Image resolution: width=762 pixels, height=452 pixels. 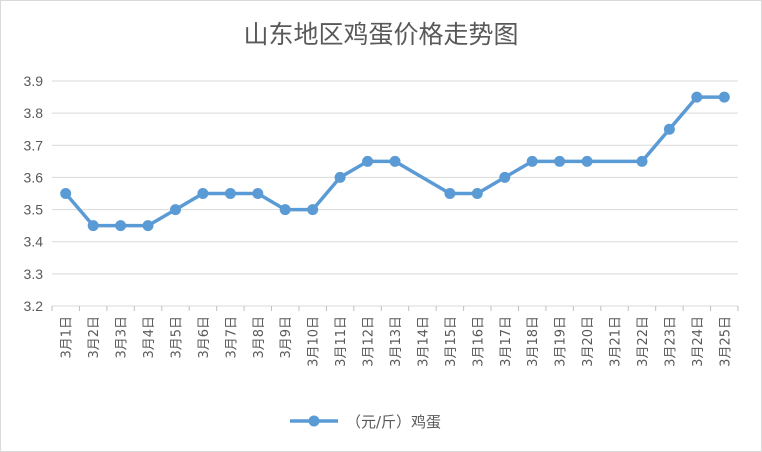 I want to click on x-tick-label: 3月18日, so click(x=533, y=341).